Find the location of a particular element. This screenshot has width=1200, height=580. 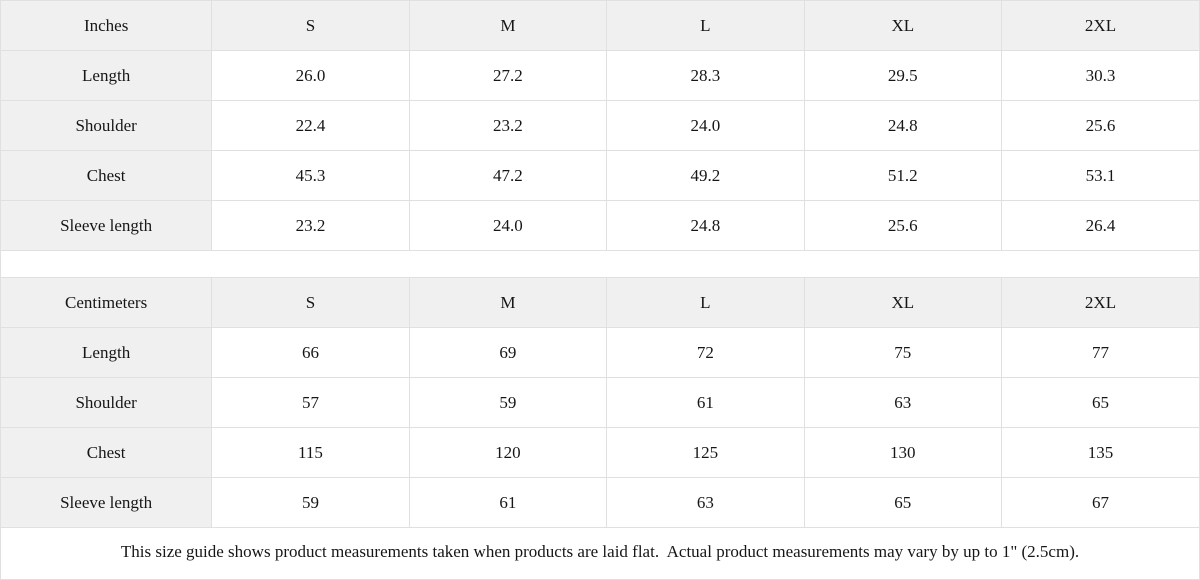

measurement-value: 115 is located at coordinates (310, 452).